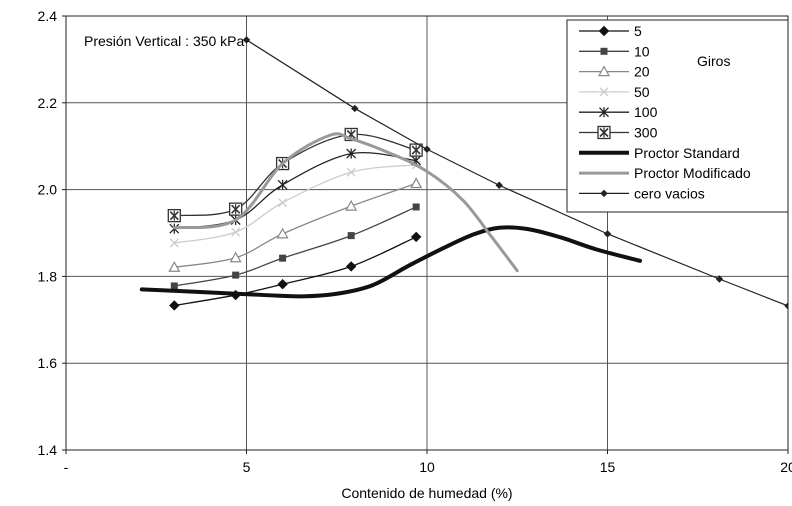  Describe the element at coordinates (608, 467) in the screenshot. I see `x-tick-label: 15` at that location.